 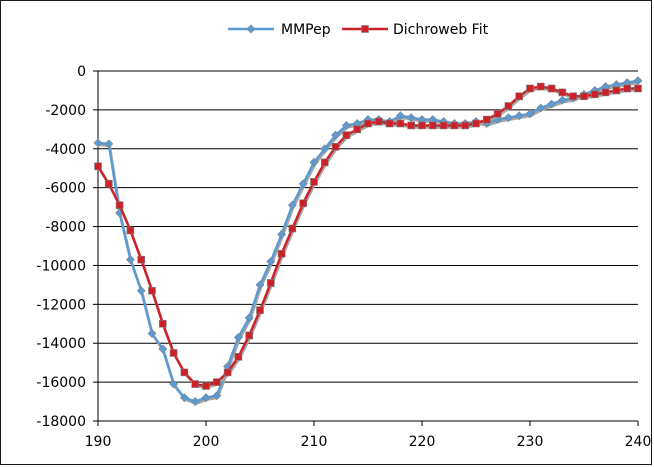 I want to click on y-tick-label: -4000, so click(x=65, y=150).